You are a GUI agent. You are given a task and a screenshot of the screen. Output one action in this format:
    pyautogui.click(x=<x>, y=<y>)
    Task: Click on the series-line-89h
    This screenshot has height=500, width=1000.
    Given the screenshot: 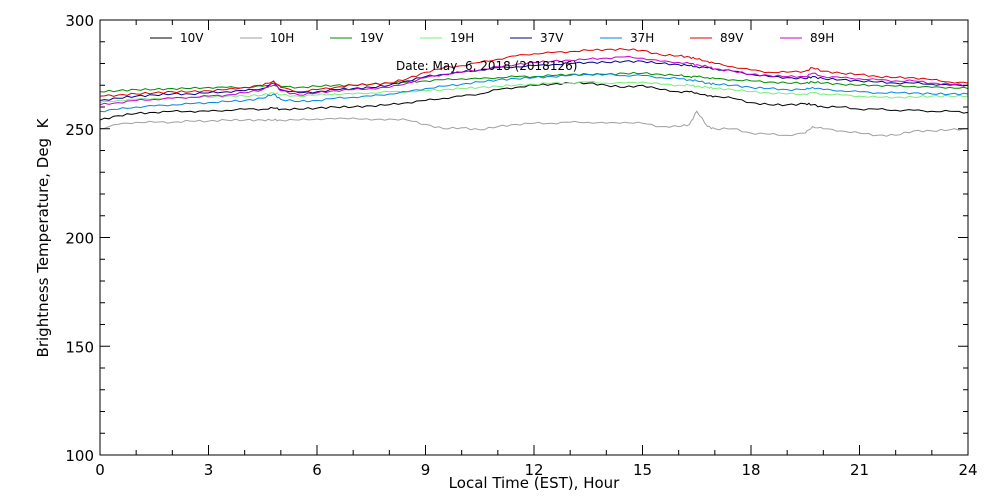 What is the action you would take?
    pyautogui.click(x=534, y=80)
    